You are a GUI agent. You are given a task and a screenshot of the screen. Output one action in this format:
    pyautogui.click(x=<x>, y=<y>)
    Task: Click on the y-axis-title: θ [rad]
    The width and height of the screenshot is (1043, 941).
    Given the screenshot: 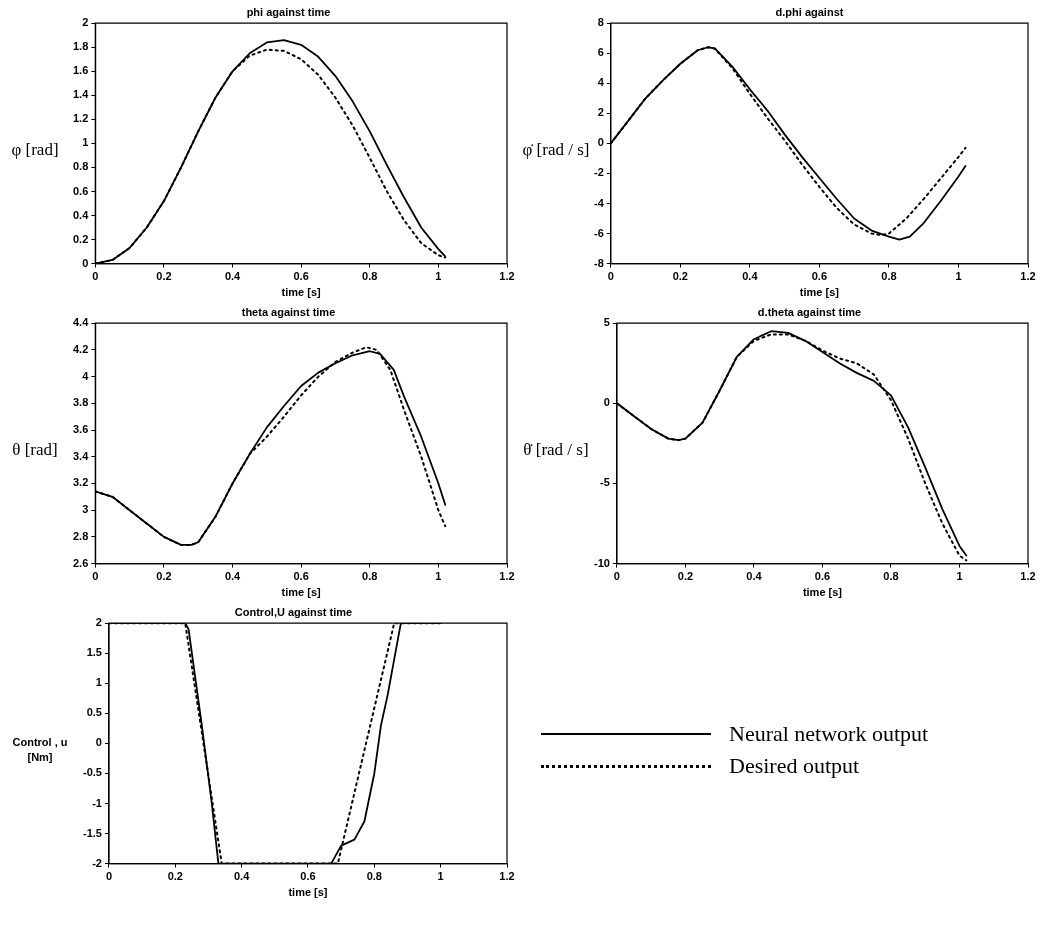 What is the action you would take?
    pyautogui.click(x=35, y=450)
    